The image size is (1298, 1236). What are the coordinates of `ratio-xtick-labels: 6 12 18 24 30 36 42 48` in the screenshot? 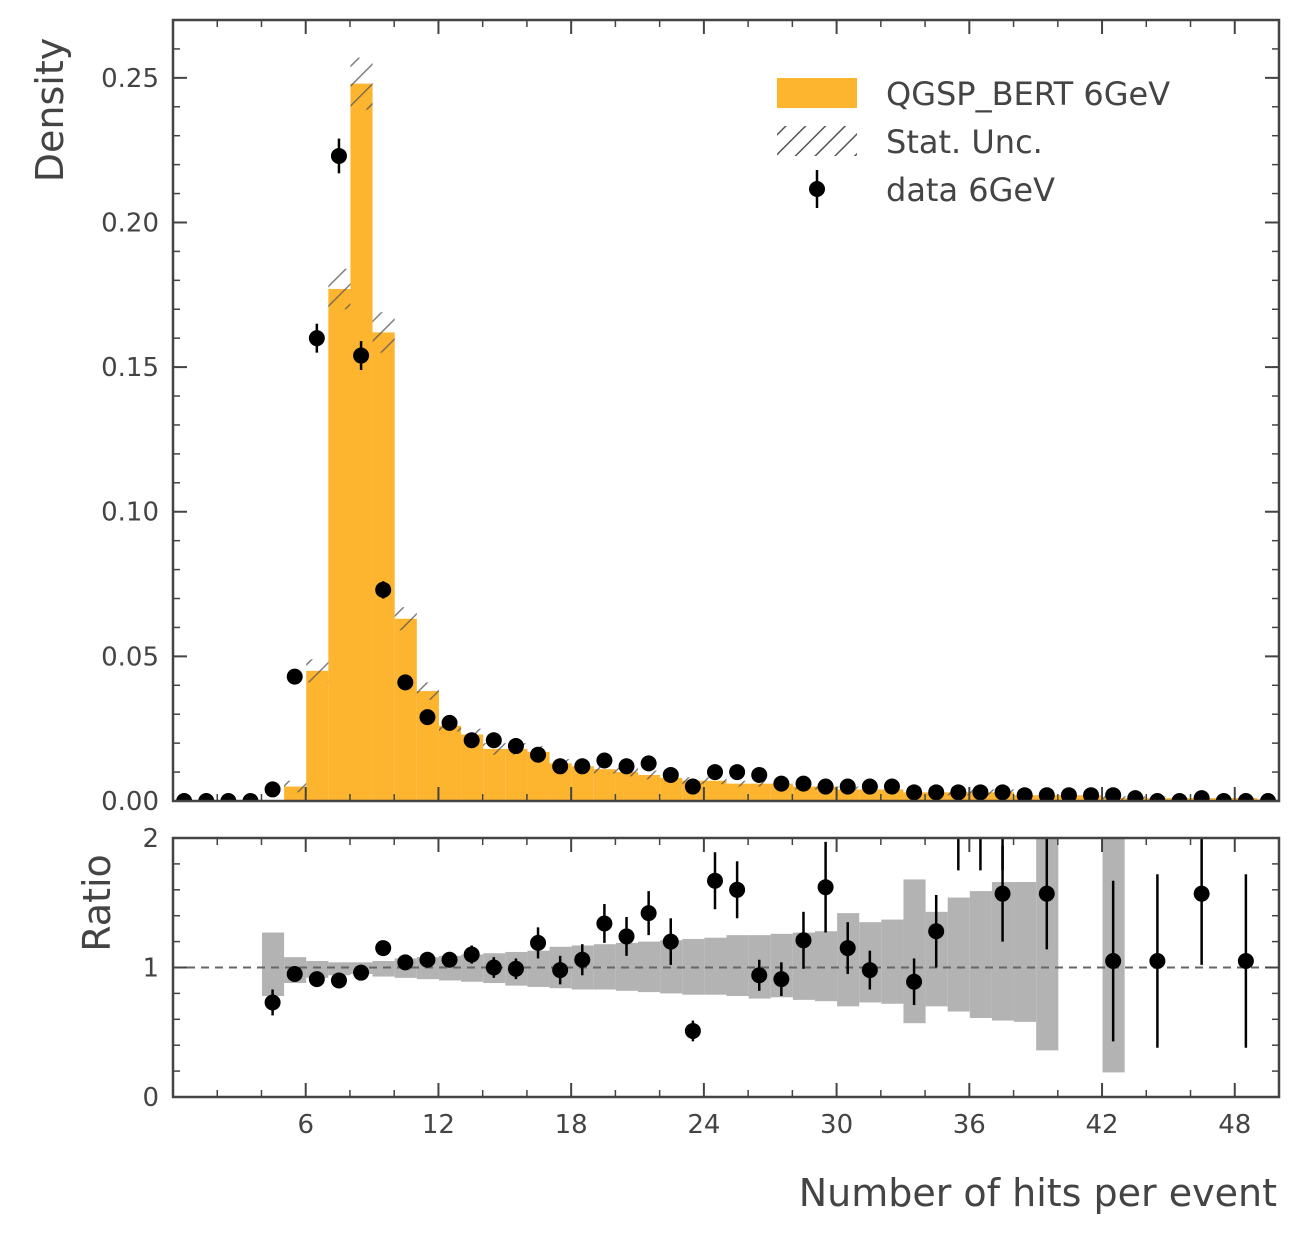 It's located at (774, 1125).